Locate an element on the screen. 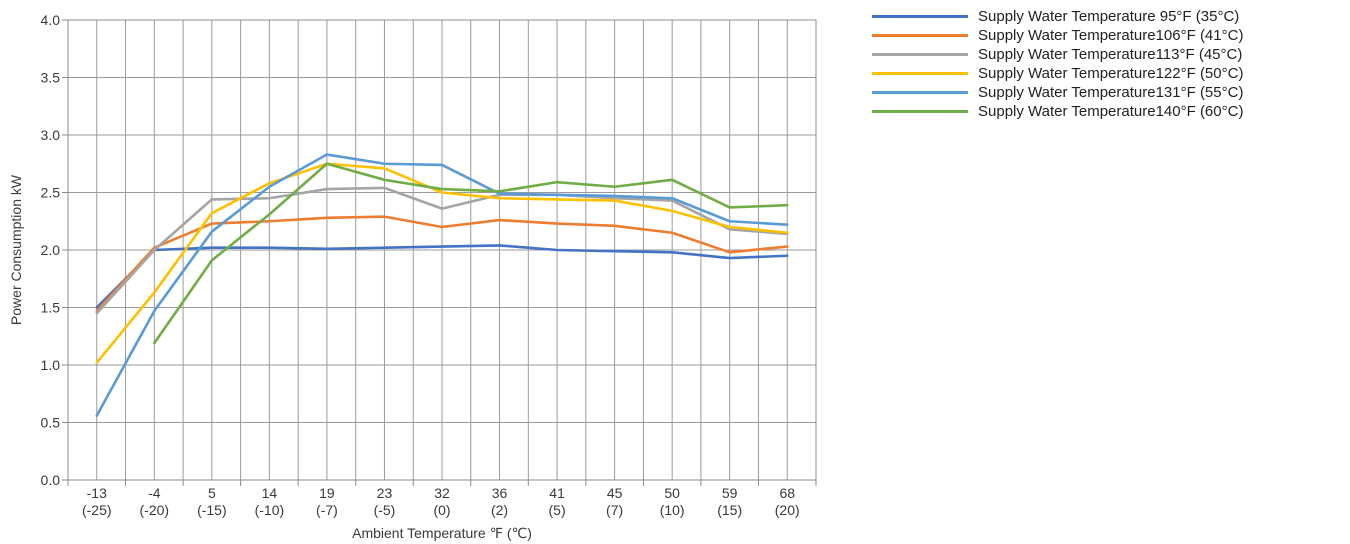  x-tick-label-fahrenheit: 68 is located at coordinates (787, 493).